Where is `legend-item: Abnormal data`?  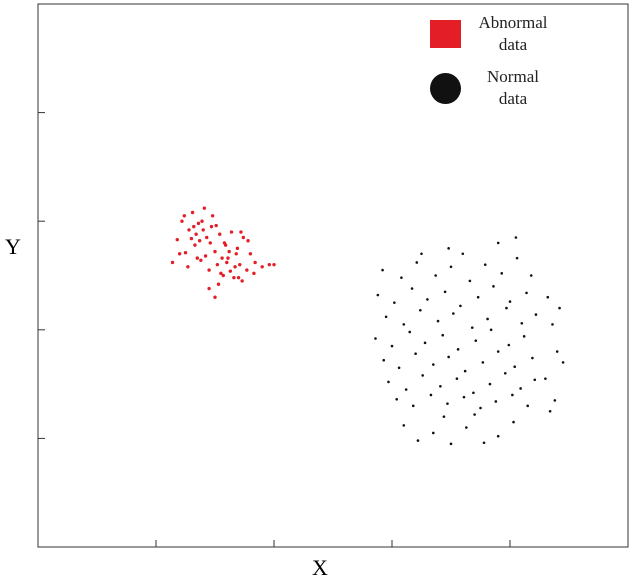
legend-item: Abnormal data is located at coordinates (491, 34).